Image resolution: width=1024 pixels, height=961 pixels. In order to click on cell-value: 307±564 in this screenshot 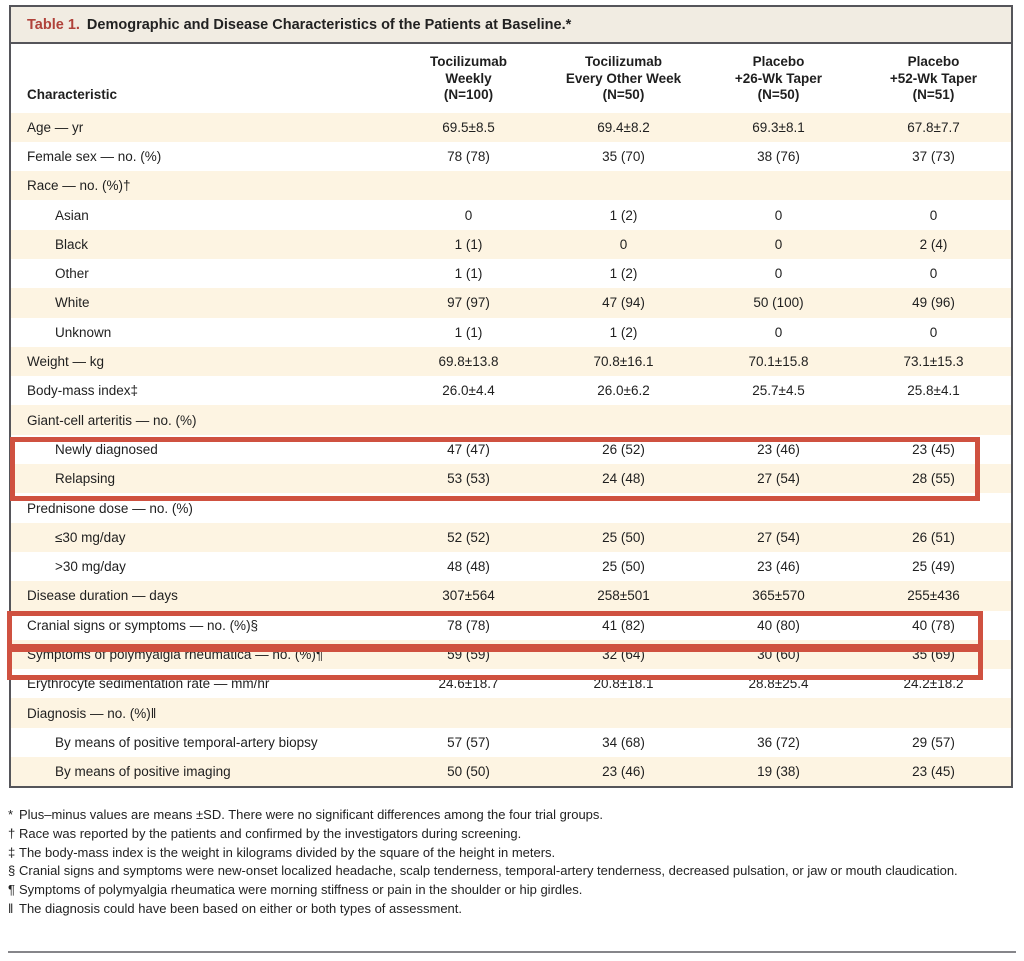, I will do `click(468, 596)`.